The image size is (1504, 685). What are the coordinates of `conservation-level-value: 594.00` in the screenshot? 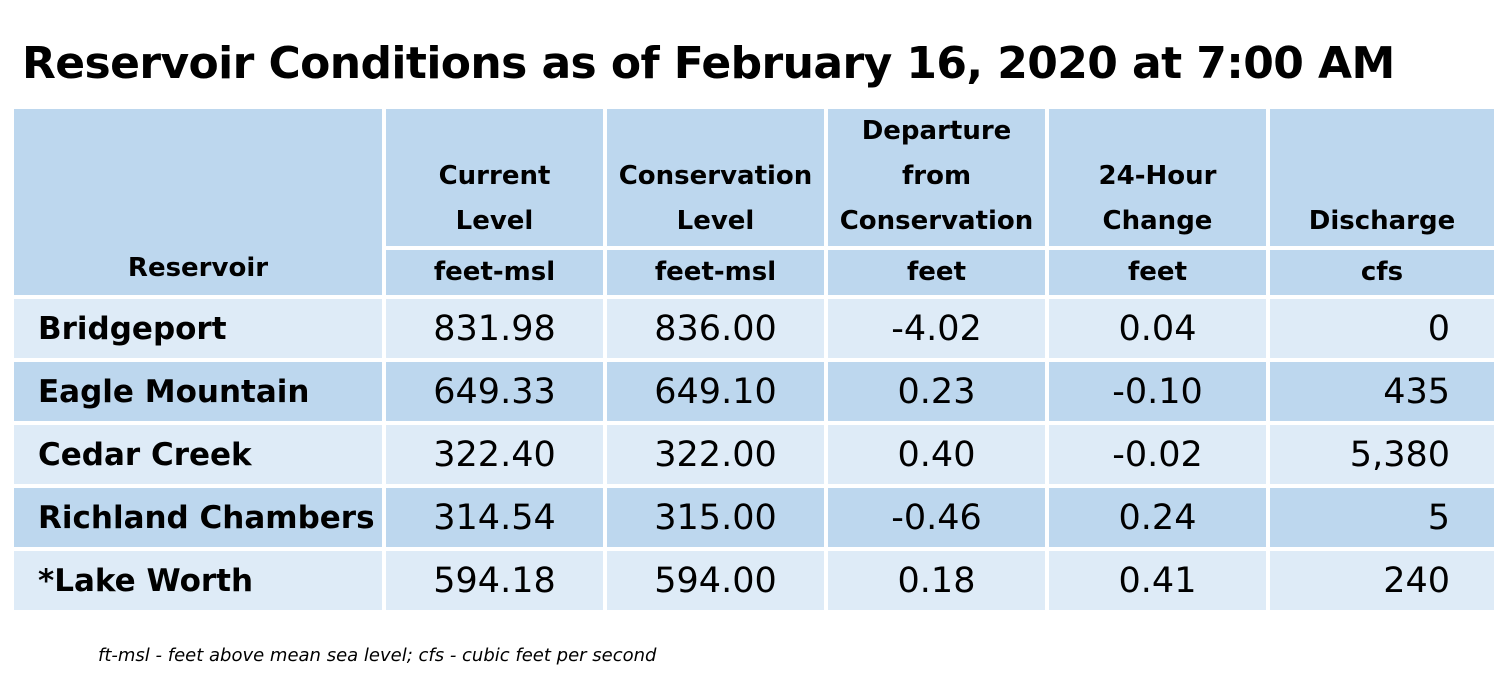 It's located at (715, 580).